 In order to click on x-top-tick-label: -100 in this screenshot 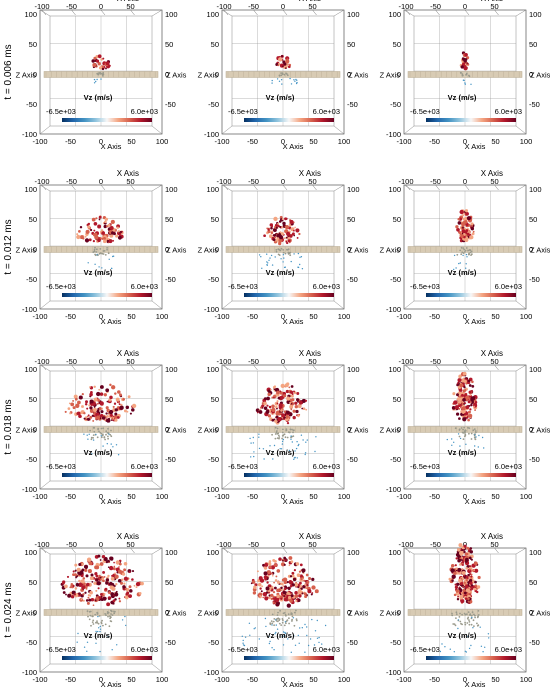, I will do `click(41, 6)`.